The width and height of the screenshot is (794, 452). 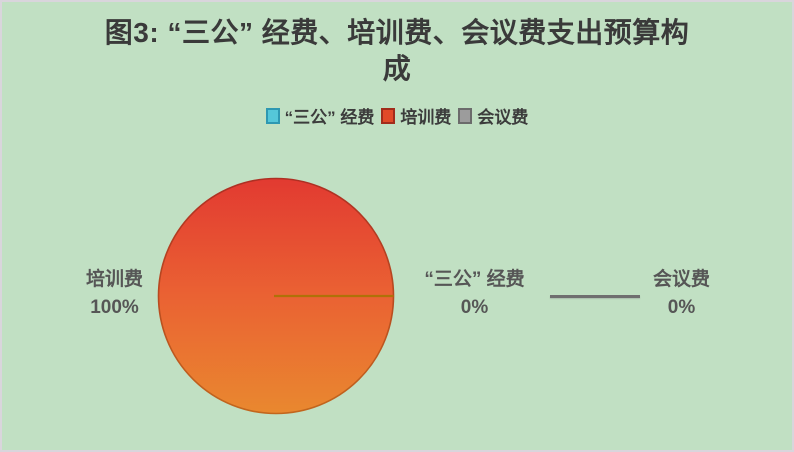 I want to click on data-label-training-value: 100%, so click(x=114, y=307).